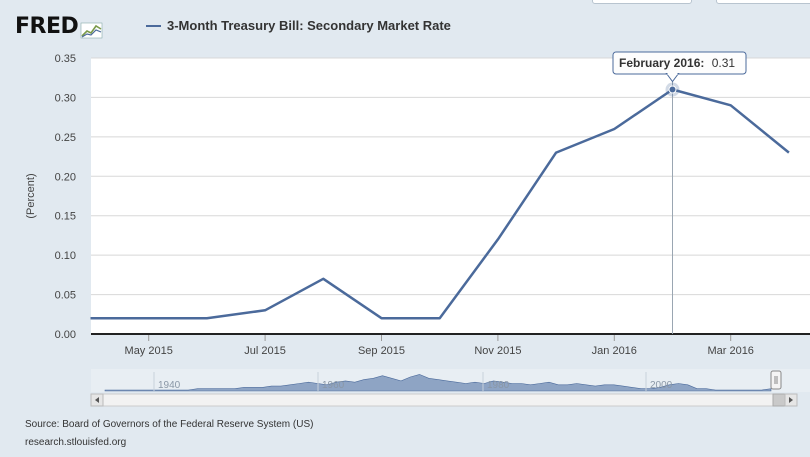 The height and width of the screenshot is (457, 810). Describe the element at coordinates (169, 385) in the screenshot. I see `navigator-label: 1940` at that location.